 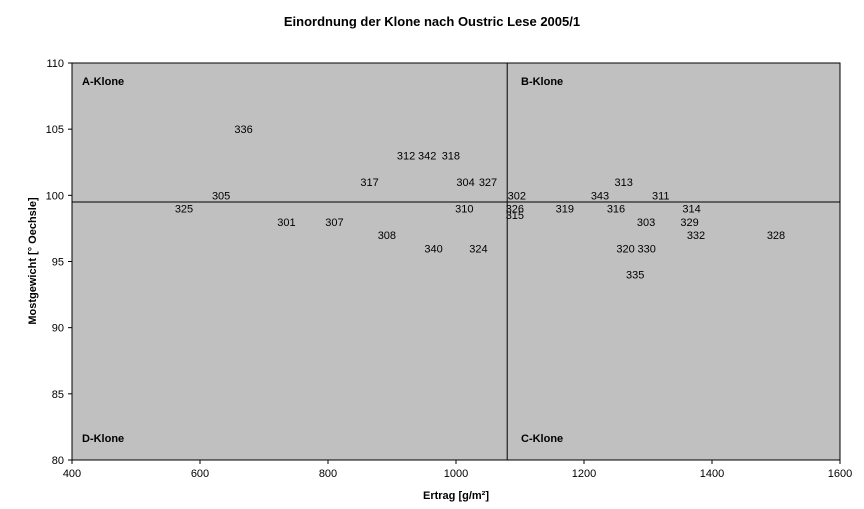 I want to click on x-axis-label: Ertrag [g/m²], so click(x=456, y=496).